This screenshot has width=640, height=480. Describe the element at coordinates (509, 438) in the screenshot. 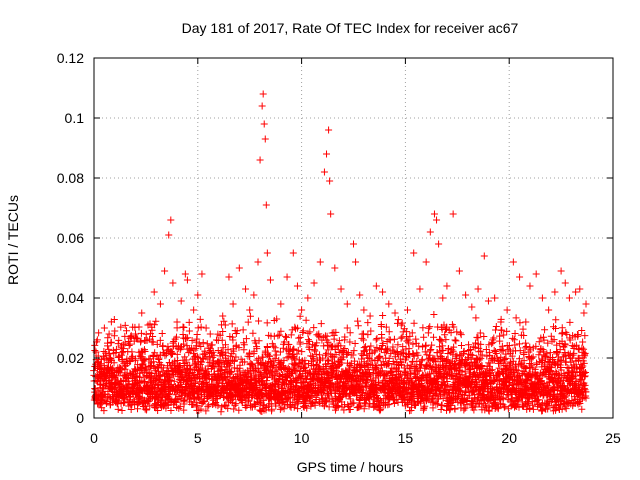

I see `x-tick-label: 20` at that location.